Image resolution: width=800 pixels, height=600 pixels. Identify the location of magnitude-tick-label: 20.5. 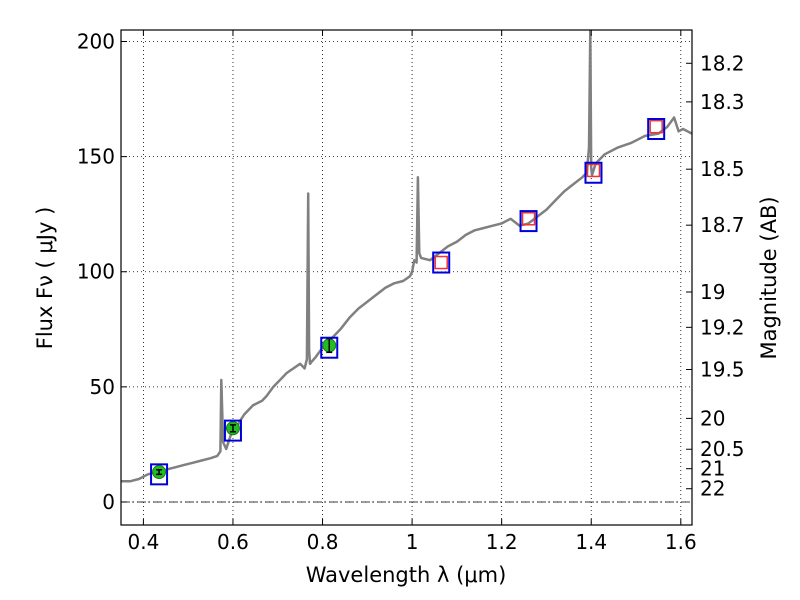
(722, 449).